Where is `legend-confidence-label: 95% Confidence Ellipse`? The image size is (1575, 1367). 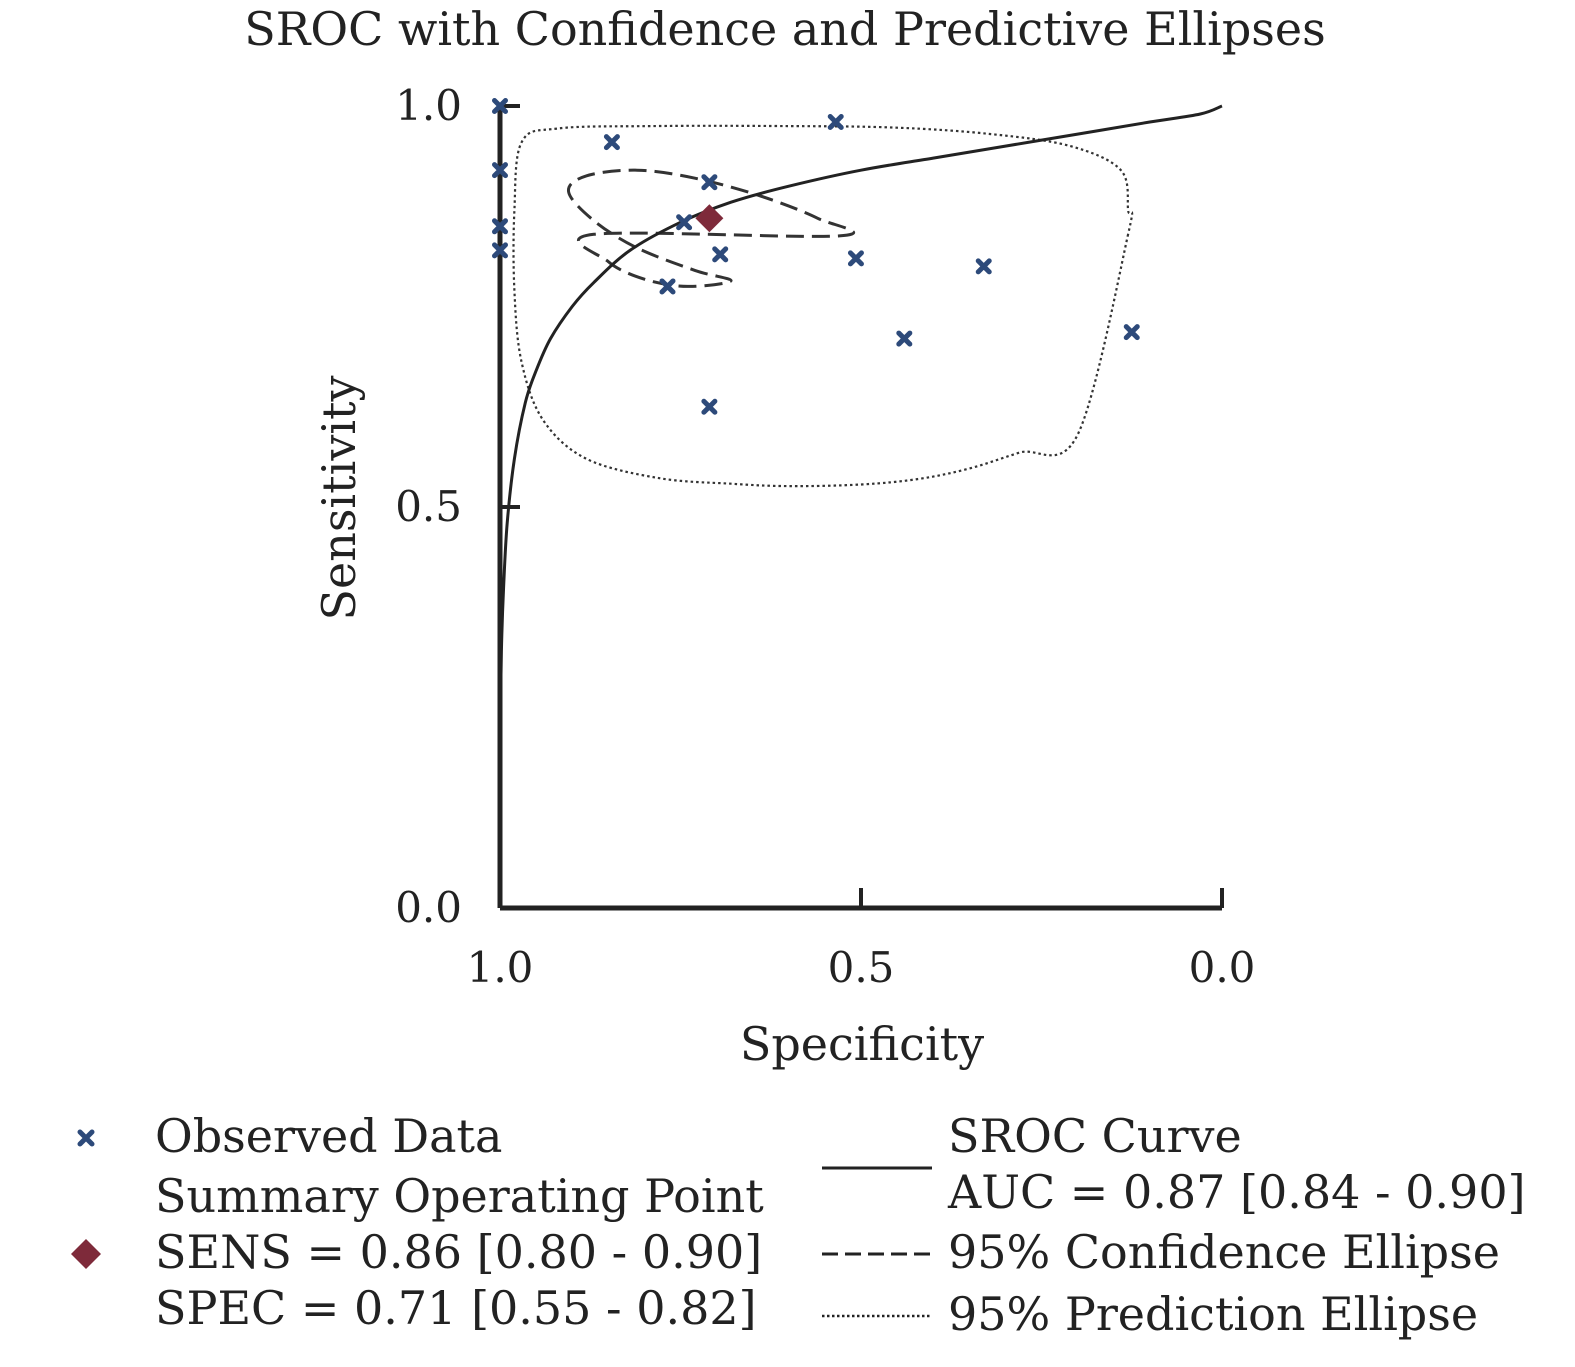
legend-confidence-label: 95% Confidence Ellipse is located at coordinates (1224, 1252).